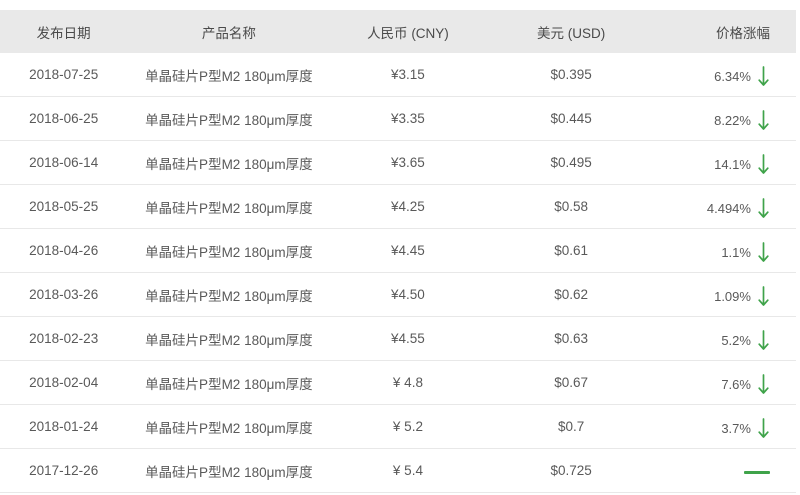 The height and width of the screenshot is (495, 800). I want to click on header-usd-price: 美元 (USD), so click(571, 33).